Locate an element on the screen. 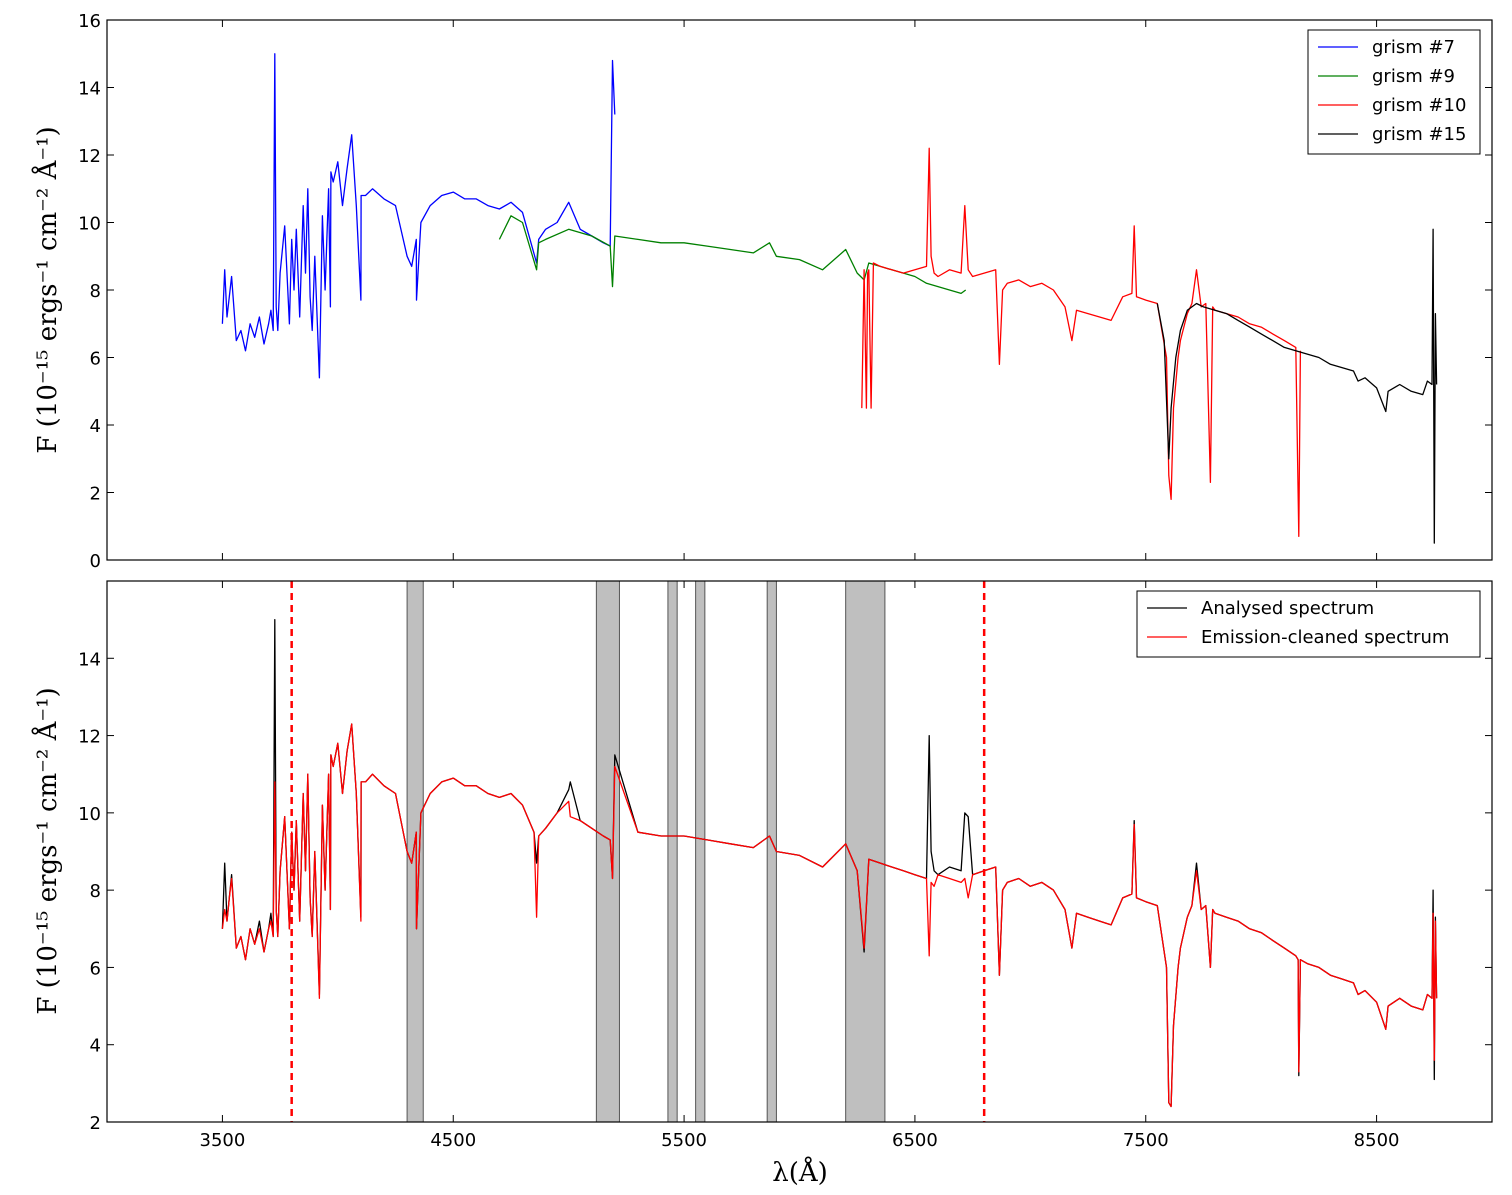 This screenshot has height=1195, width=1512. top-legend-label-1: grism #7 is located at coordinates (1413, 47).